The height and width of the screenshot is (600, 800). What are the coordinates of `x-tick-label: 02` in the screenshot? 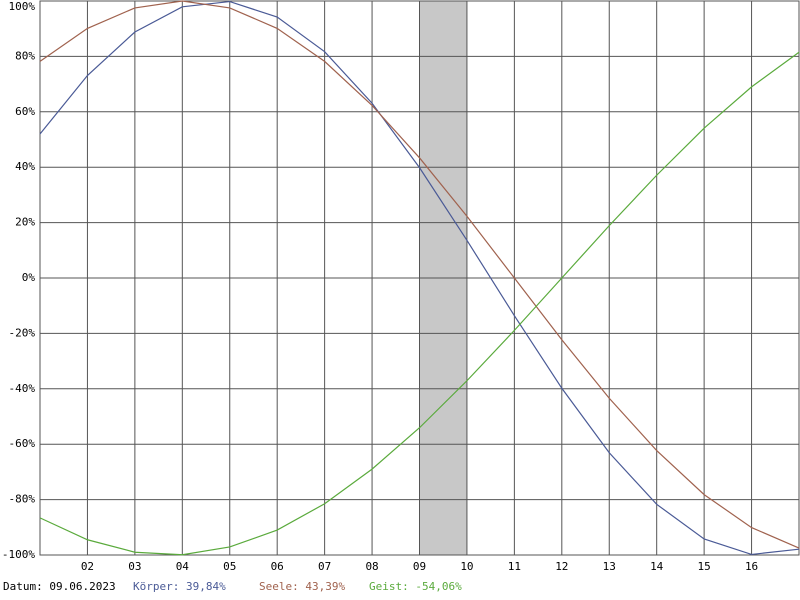 It's located at (87, 566).